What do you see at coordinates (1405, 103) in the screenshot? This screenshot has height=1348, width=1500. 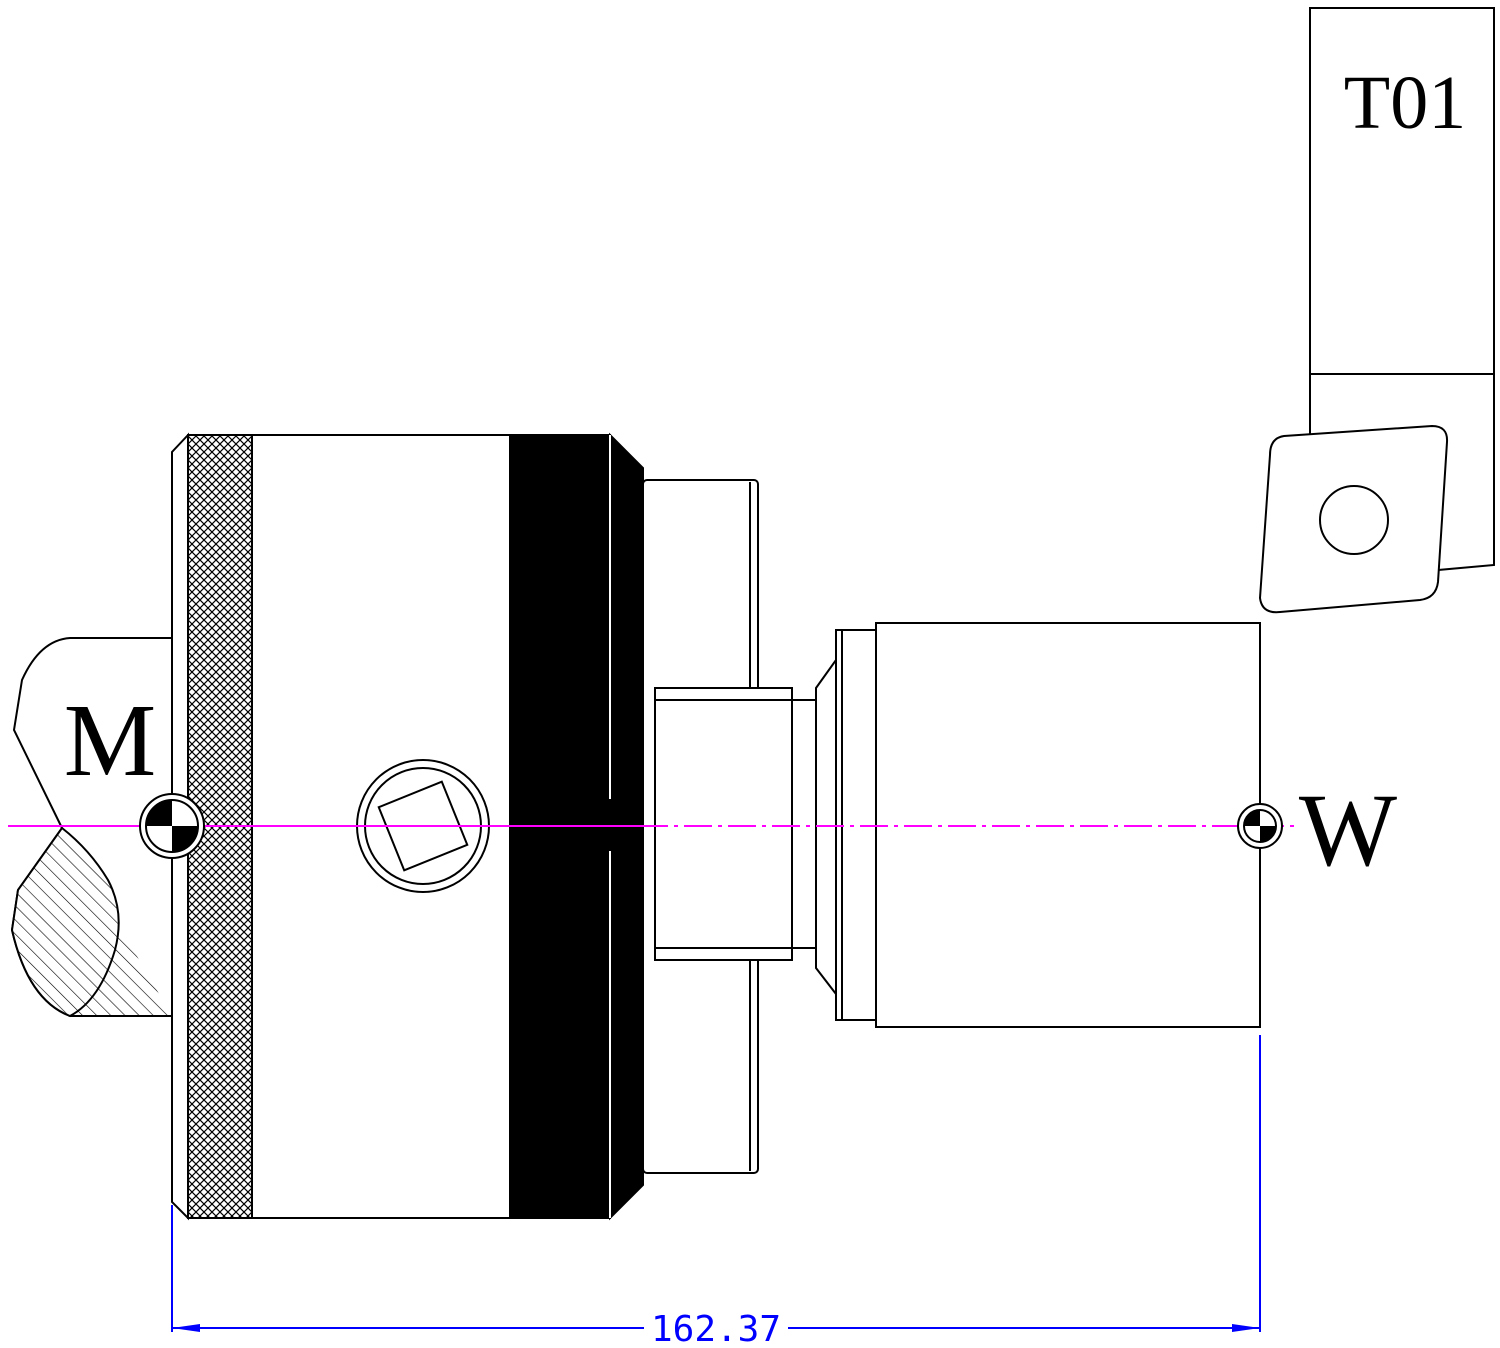 I see `tool-label: T01` at bounding box center [1405, 103].